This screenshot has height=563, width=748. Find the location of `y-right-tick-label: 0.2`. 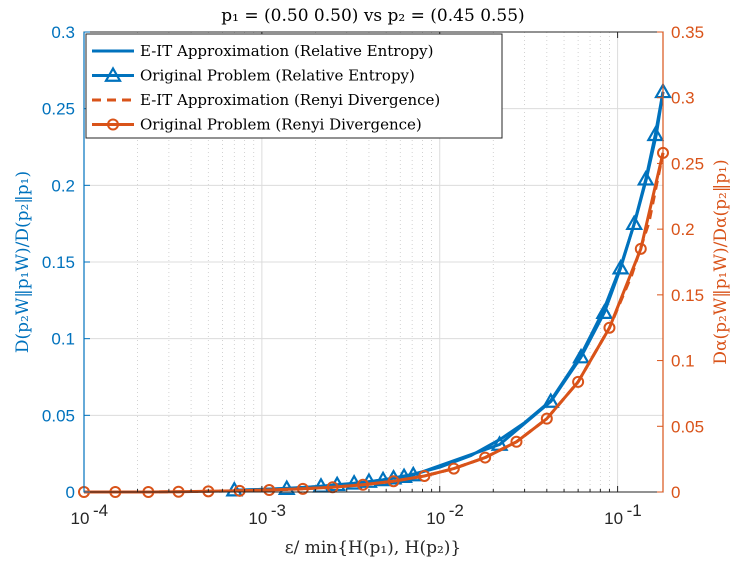

y-right-tick-label: 0.2 is located at coordinates (683, 229).